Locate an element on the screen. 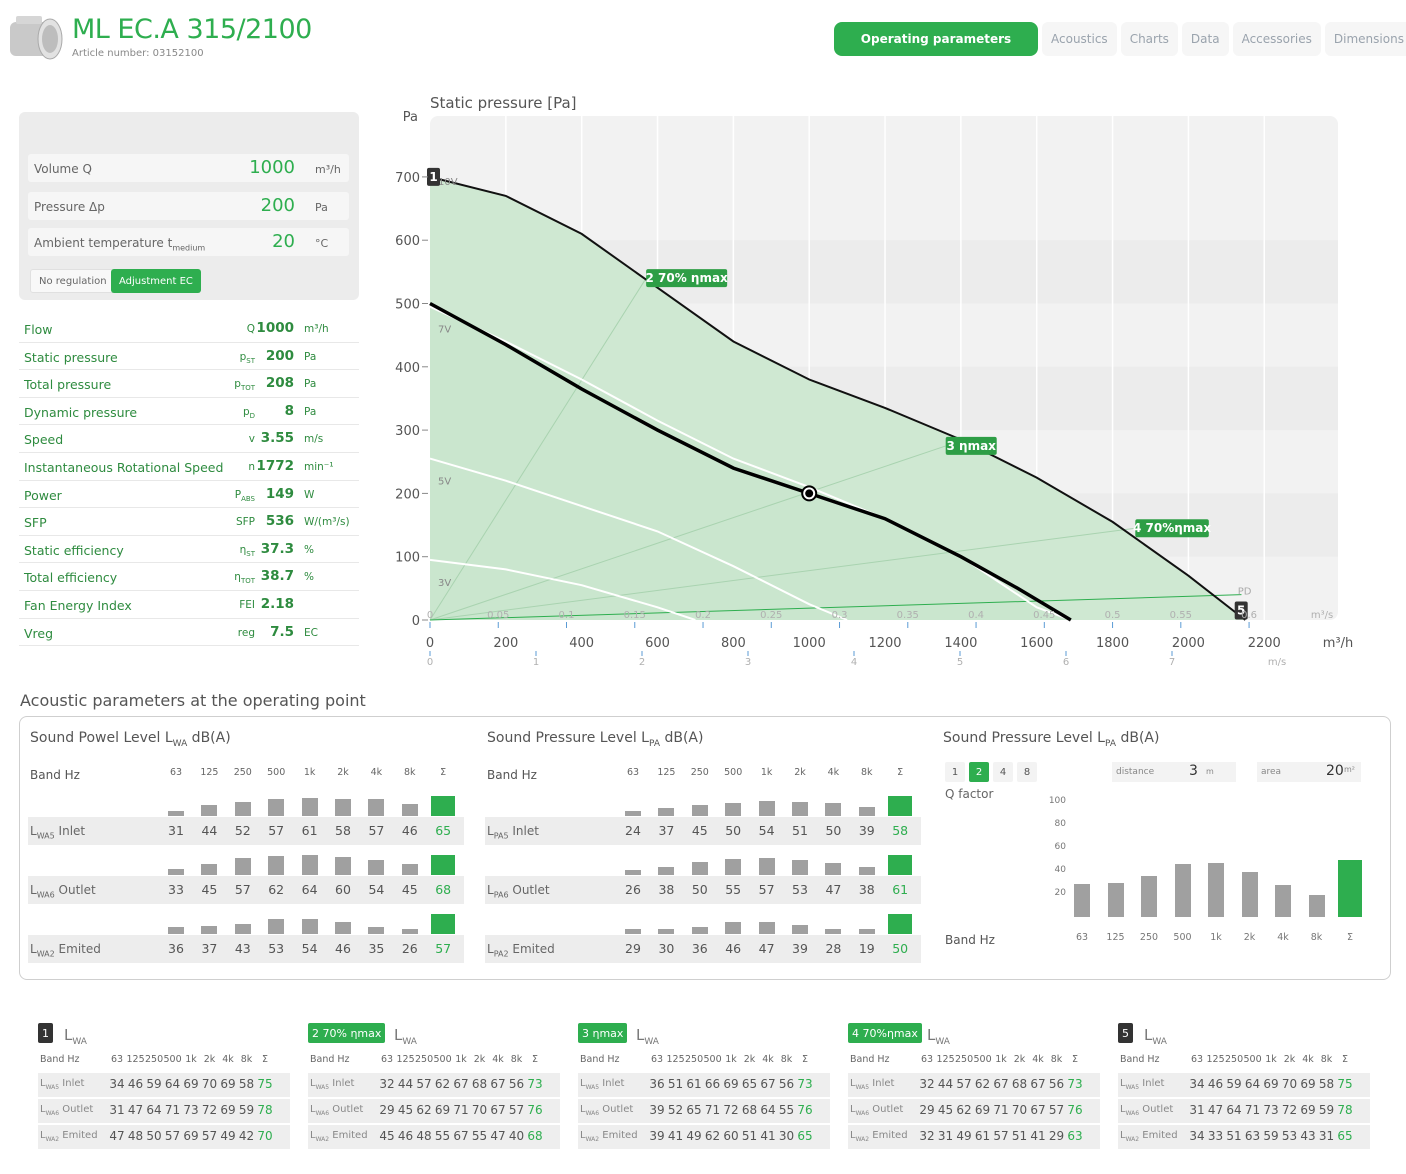 This screenshot has height=1174, width=1406. point-value: 56 is located at coordinates (1056, 1084).